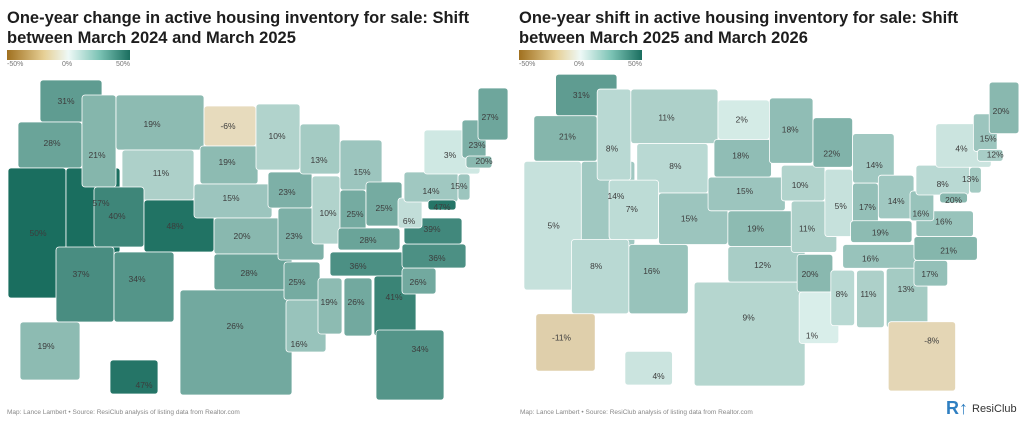 This screenshot has width=1024, height=427. What do you see at coordinates (419, 349) in the screenshot?
I see `state-label-fl: 34%` at bounding box center [419, 349].